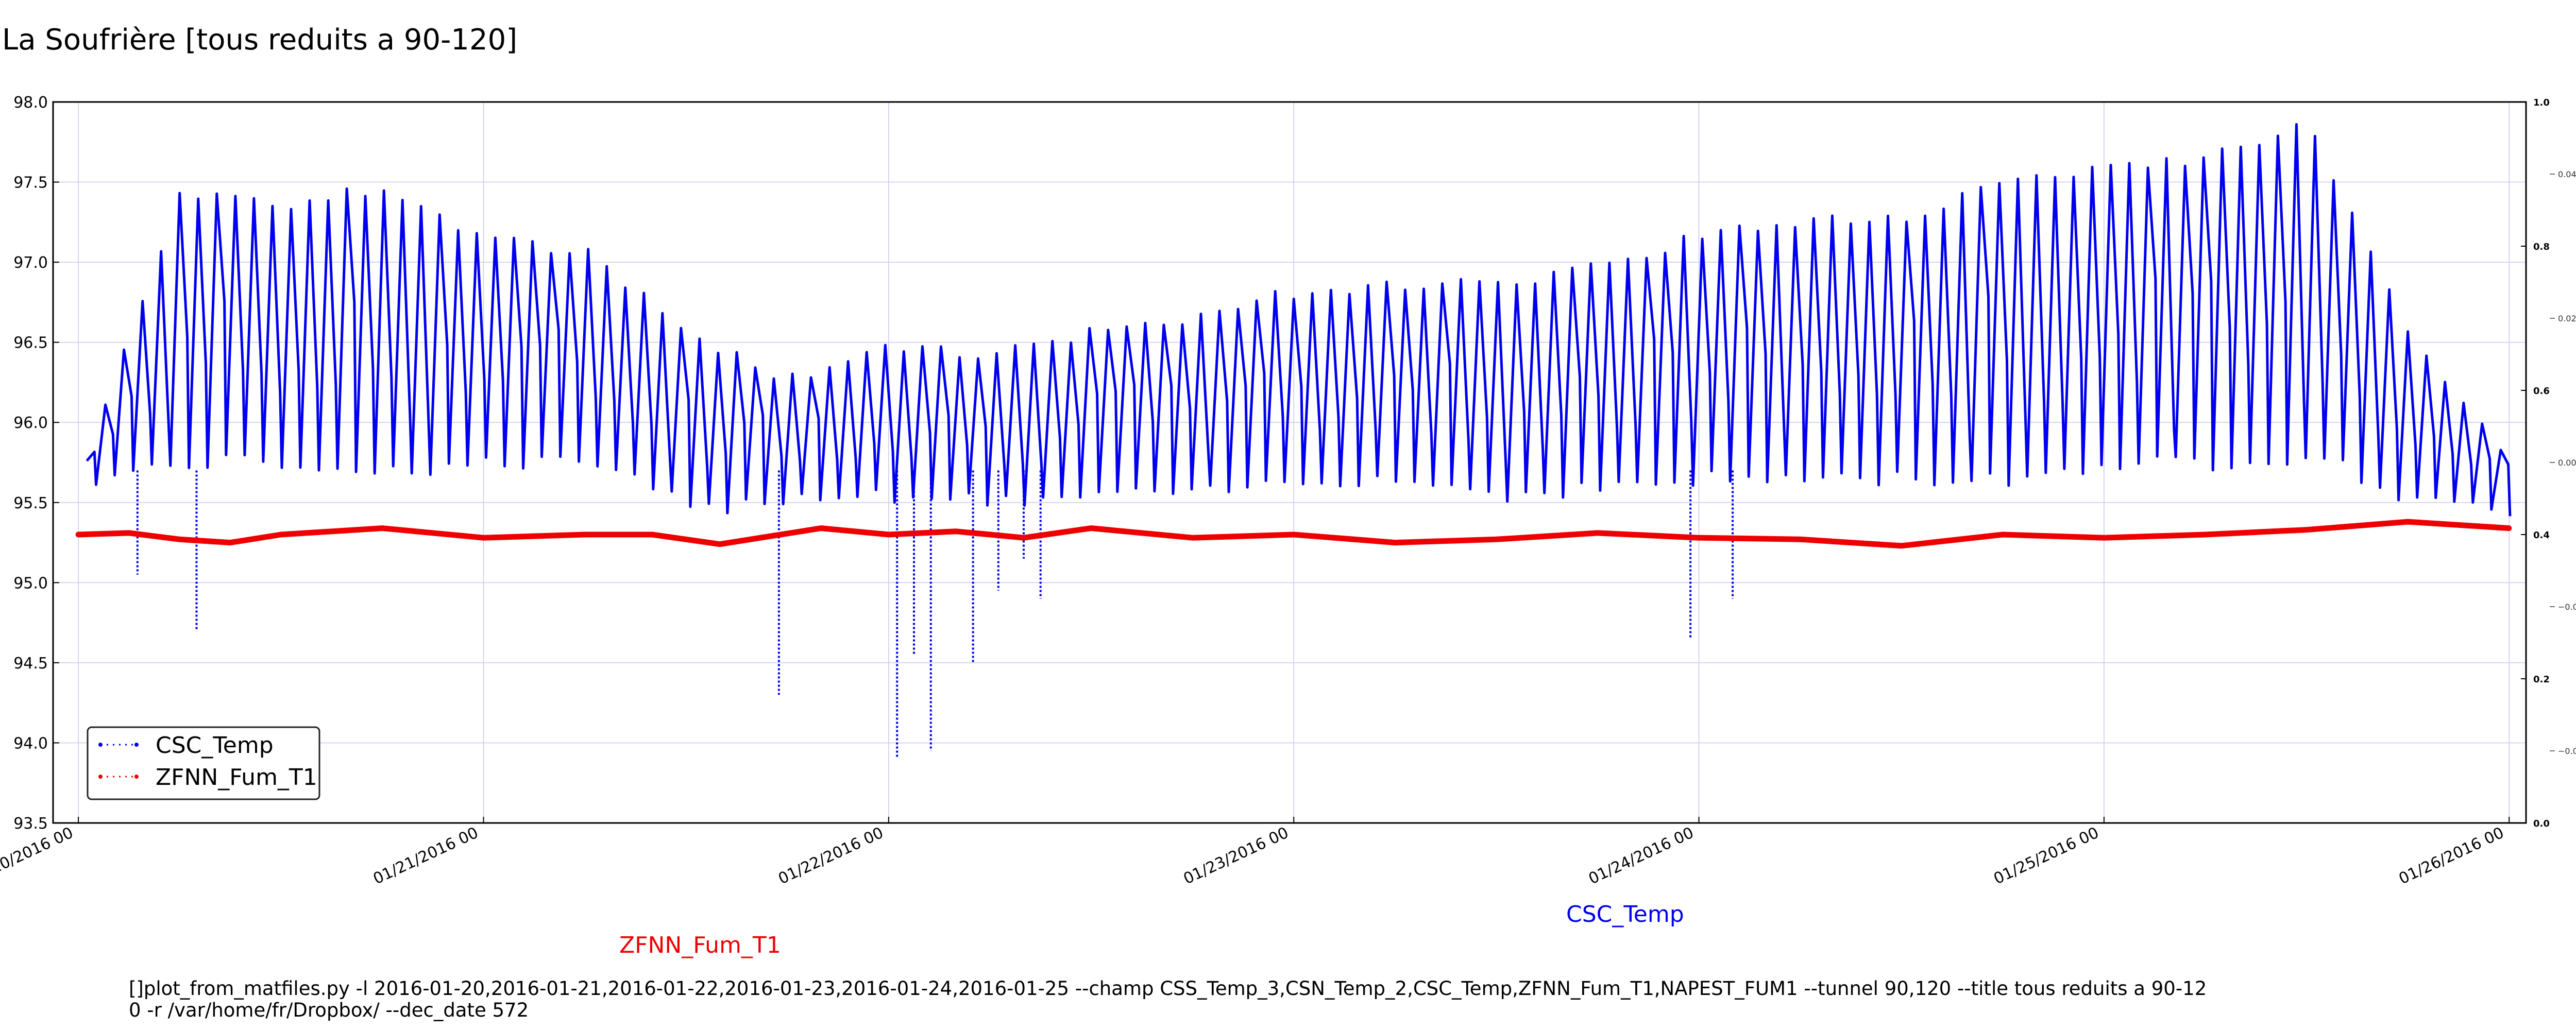  Describe the element at coordinates (30, 743) in the screenshot. I see `y-tick-label: 94.0` at that location.